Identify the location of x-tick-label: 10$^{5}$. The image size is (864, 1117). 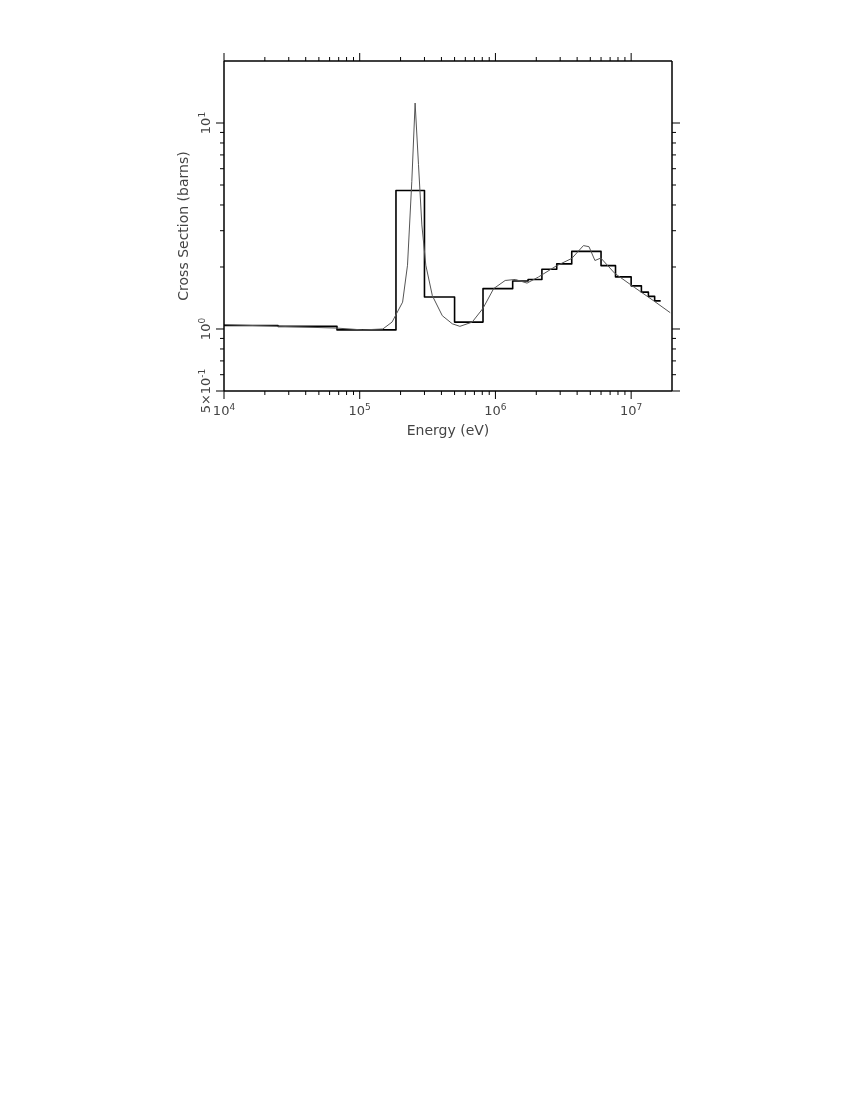
(359, 410).